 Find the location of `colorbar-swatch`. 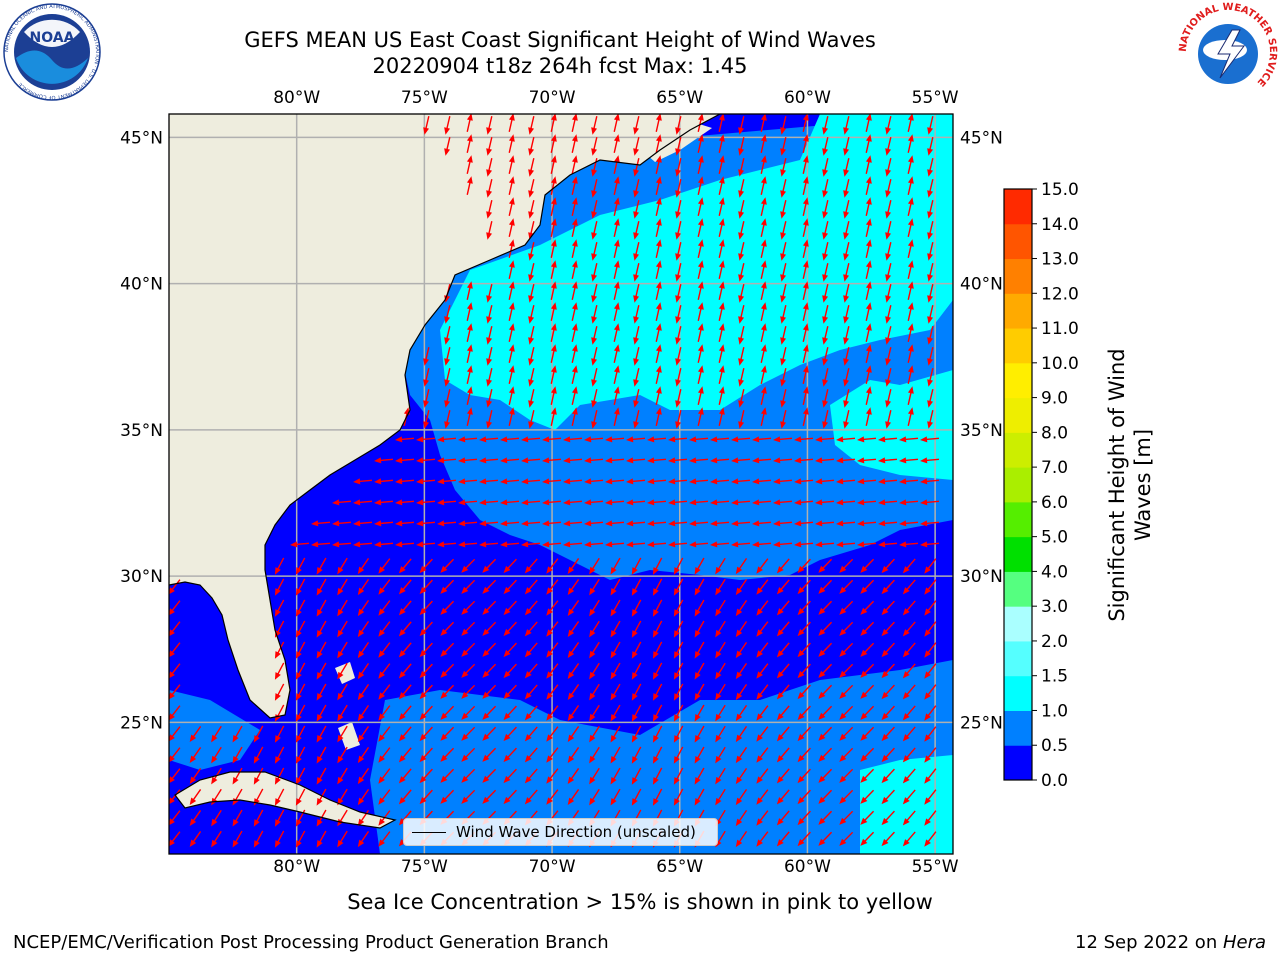

colorbar-swatch is located at coordinates (1018, 554).